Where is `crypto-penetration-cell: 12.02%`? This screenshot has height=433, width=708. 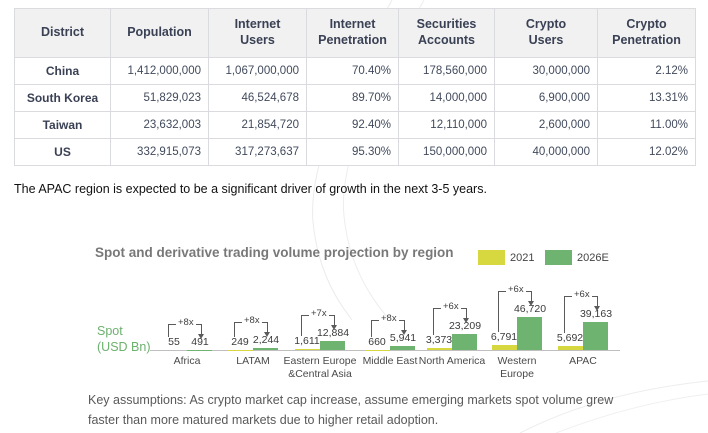
crypto-penetration-cell: 12.02% is located at coordinates (646, 152).